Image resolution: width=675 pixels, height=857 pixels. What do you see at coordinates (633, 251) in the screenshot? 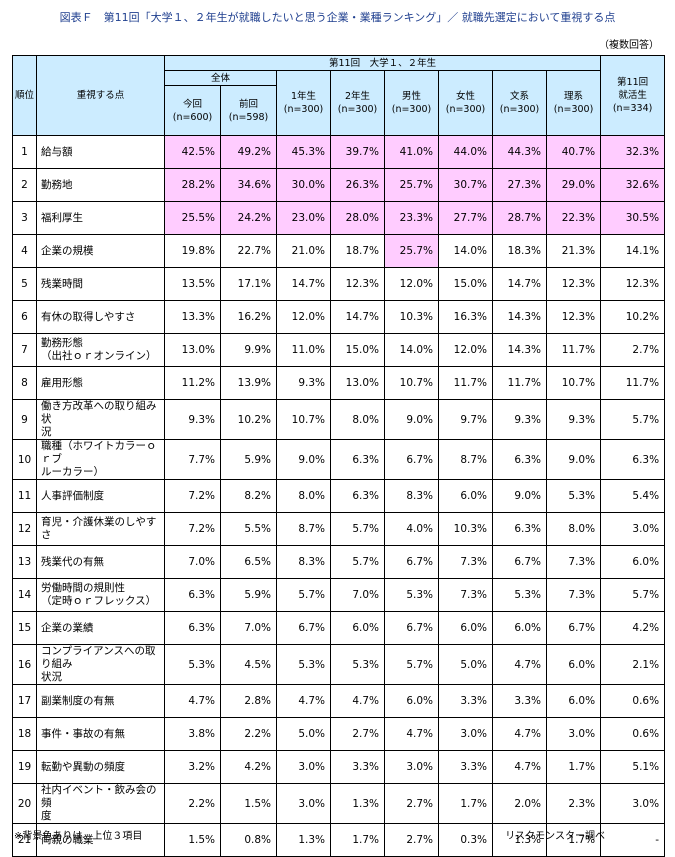
I see `value-cell: 14.1%` at bounding box center [633, 251].